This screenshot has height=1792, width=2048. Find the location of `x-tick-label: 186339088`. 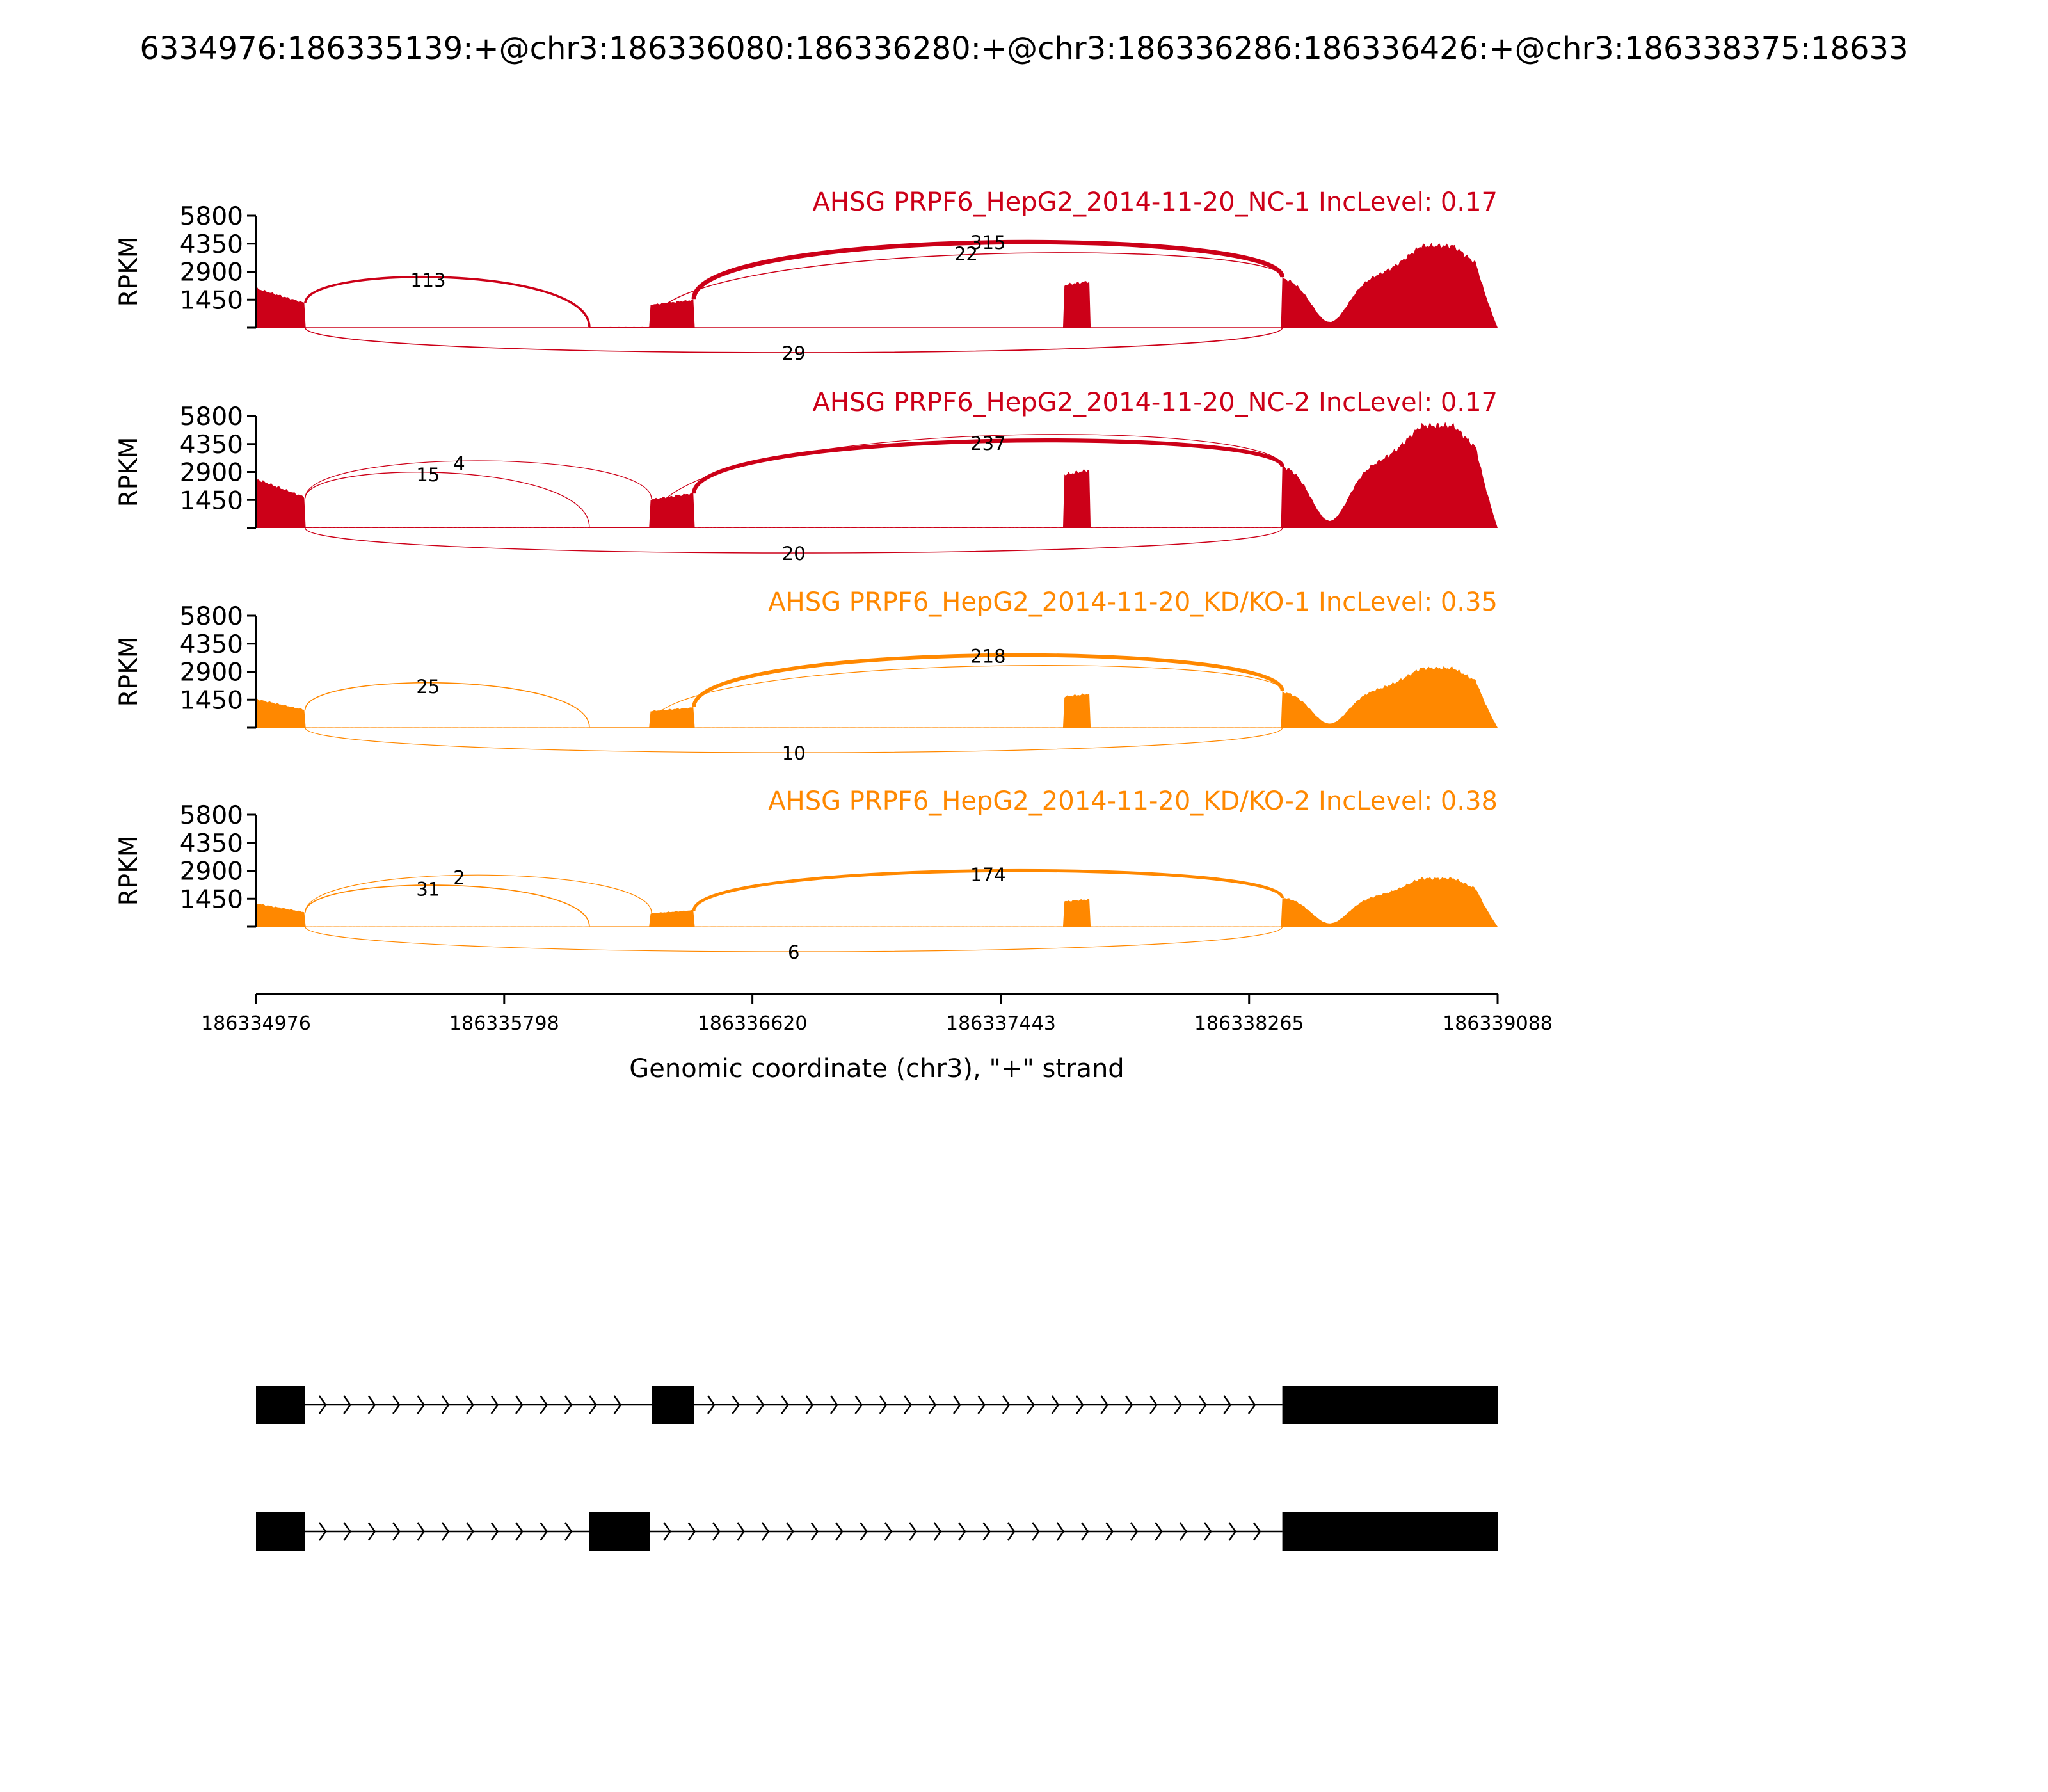

x-tick-label: 186339088 is located at coordinates (1498, 1023).